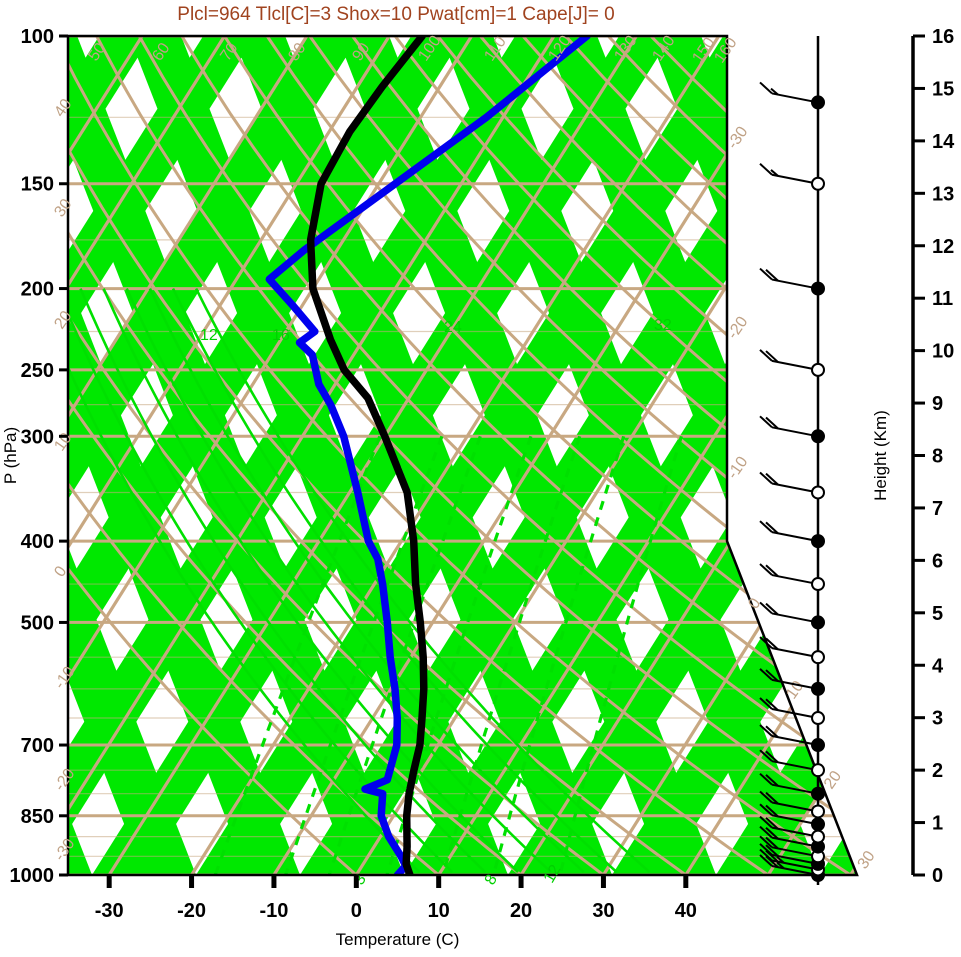  I want to click on pressure-tick-label: 300, so click(37, 437).